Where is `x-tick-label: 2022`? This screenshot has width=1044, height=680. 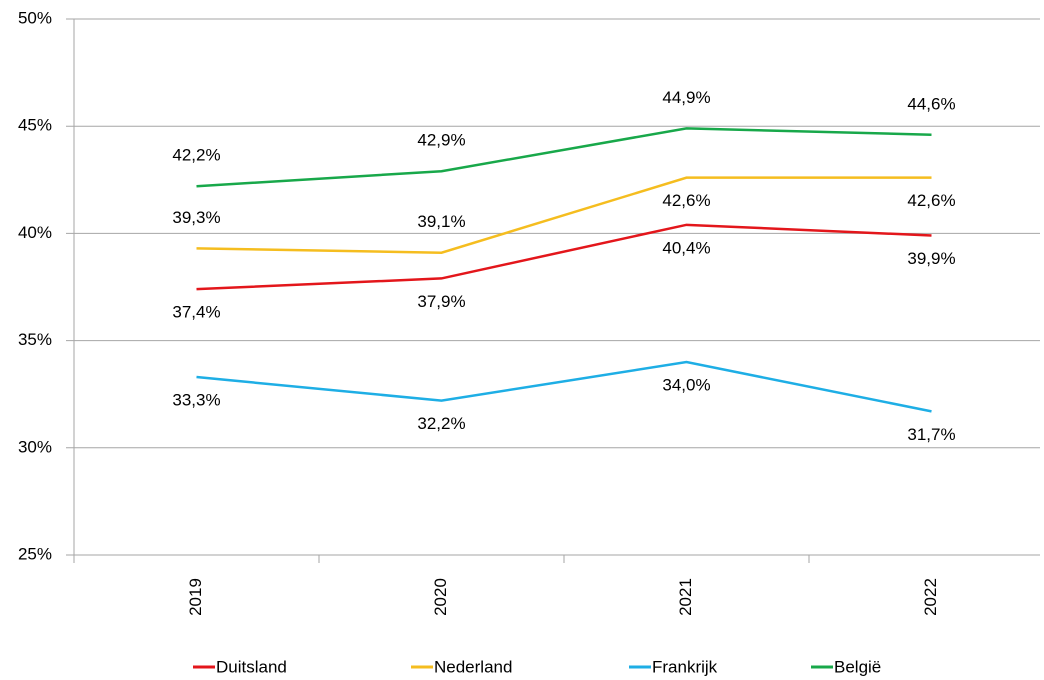 x-tick-label: 2022 is located at coordinates (930, 597).